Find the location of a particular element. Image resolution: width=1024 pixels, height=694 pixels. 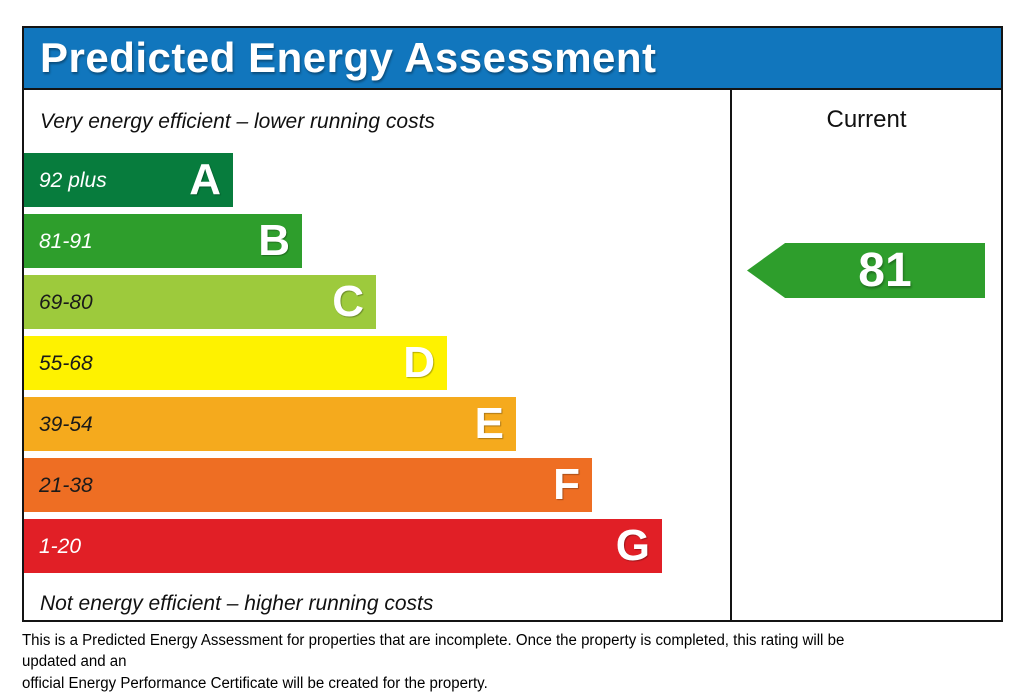

band-letter: B is located at coordinates (274, 240).